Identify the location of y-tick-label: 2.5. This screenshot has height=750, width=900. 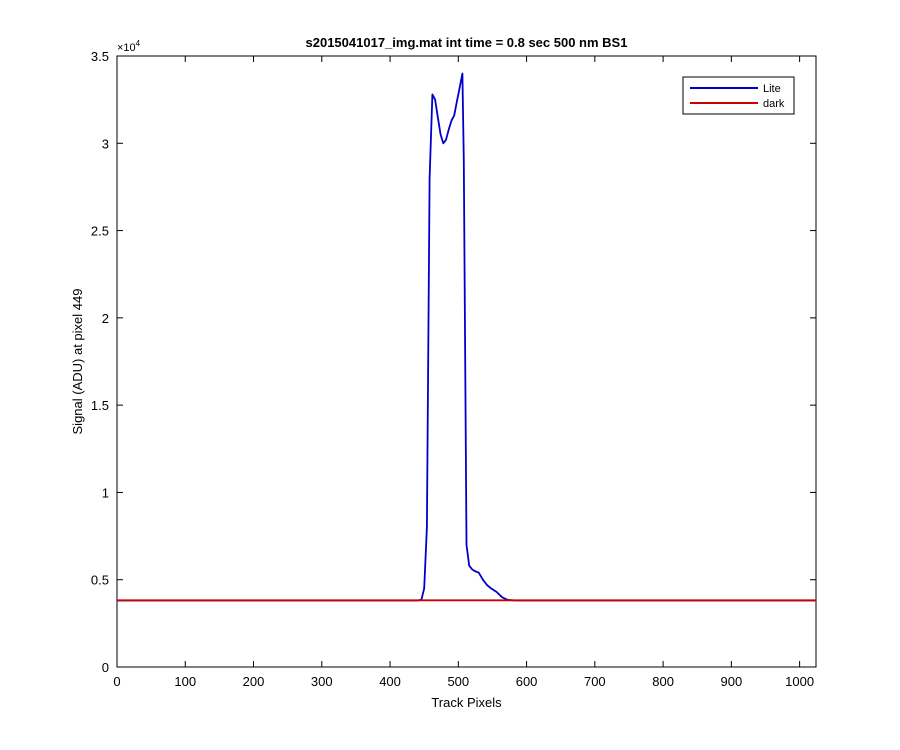
(100, 231).